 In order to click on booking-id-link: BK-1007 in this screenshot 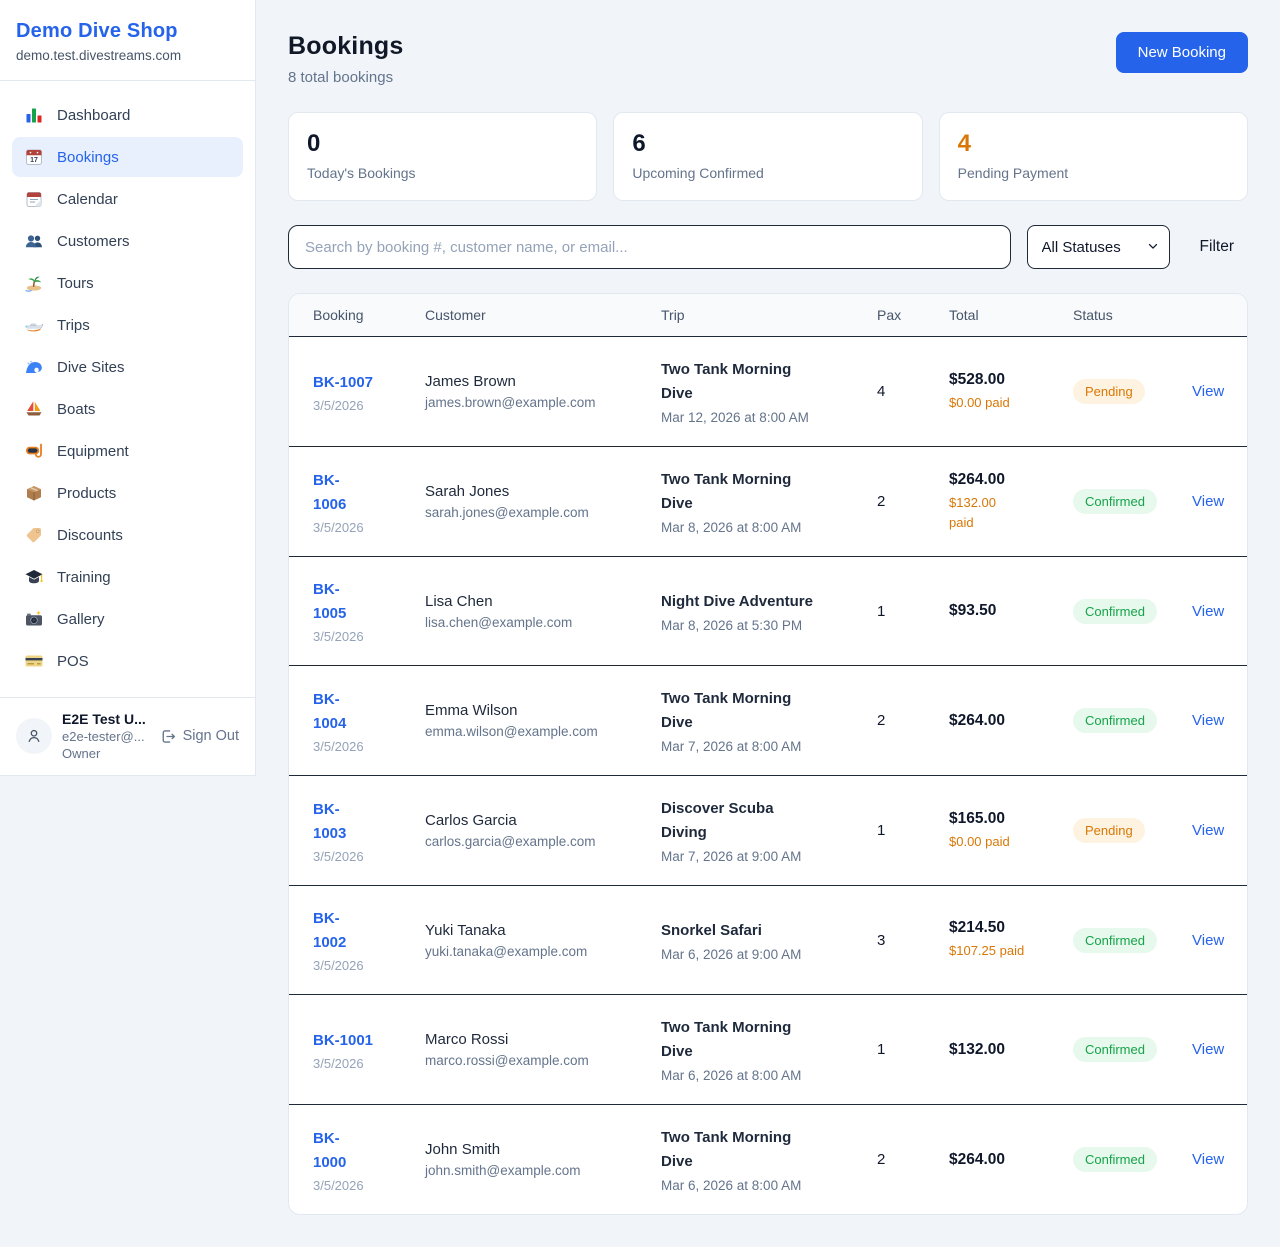, I will do `click(343, 382)`.